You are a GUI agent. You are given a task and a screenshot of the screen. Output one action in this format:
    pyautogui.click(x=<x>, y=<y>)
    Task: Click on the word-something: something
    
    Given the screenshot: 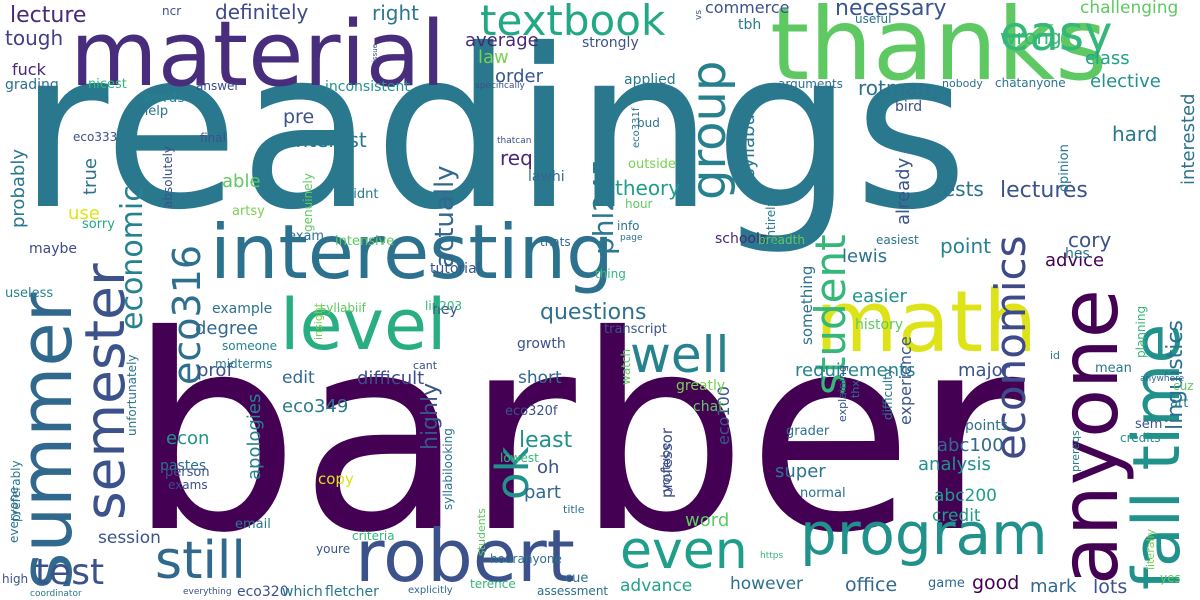 What is the action you would take?
    pyautogui.click(x=807, y=305)
    